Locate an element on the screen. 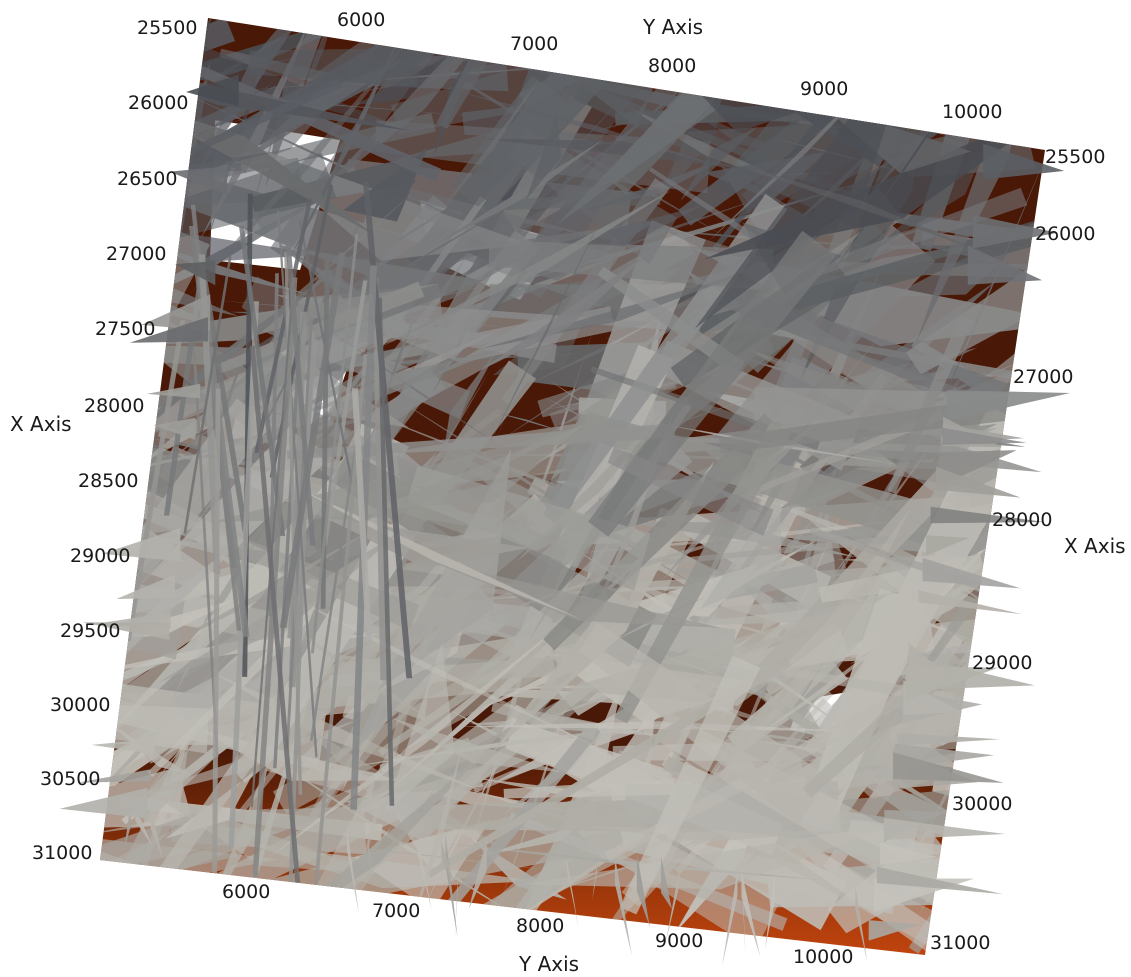  right-x-tick-label: 28000 is located at coordinates (1022, 520).